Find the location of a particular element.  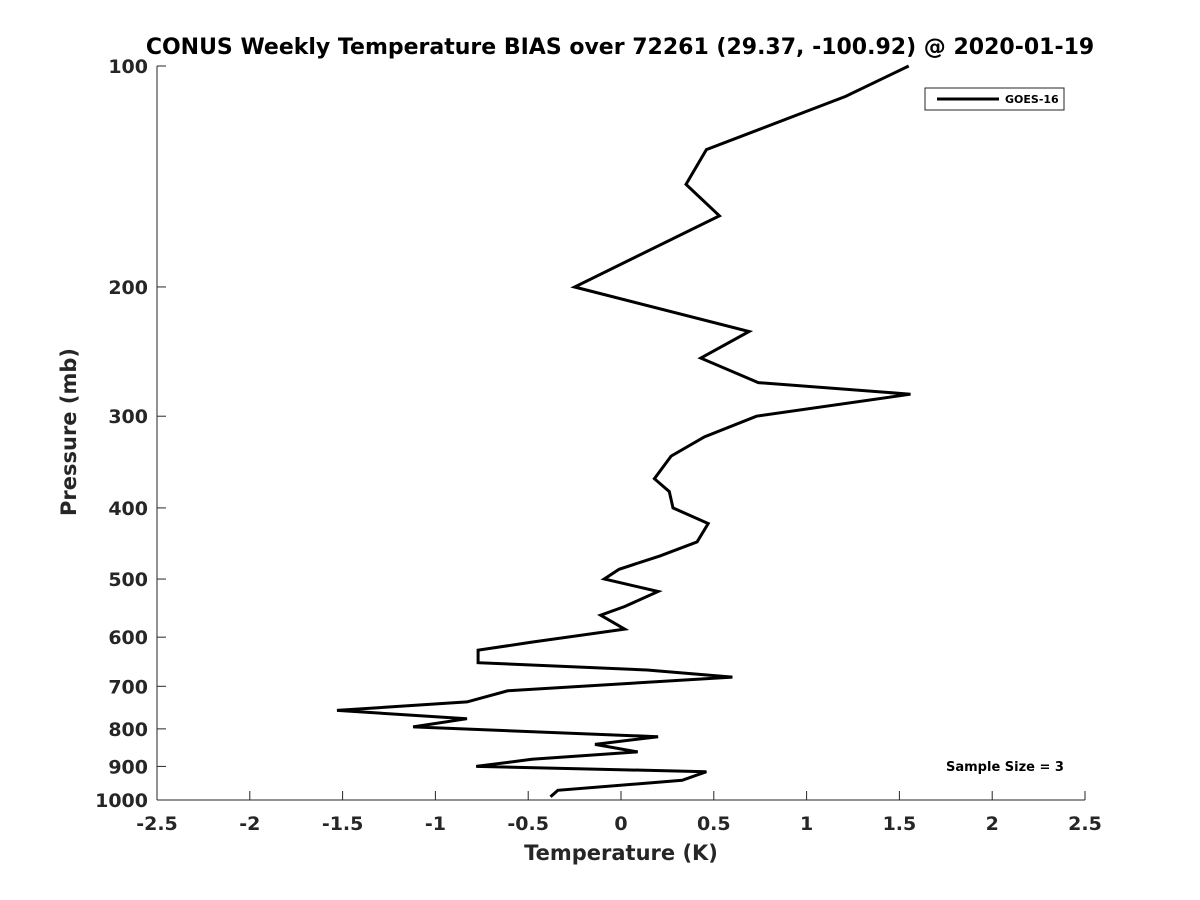

x-axis-label: Temperature (K) is located at coordinates (621, 853).